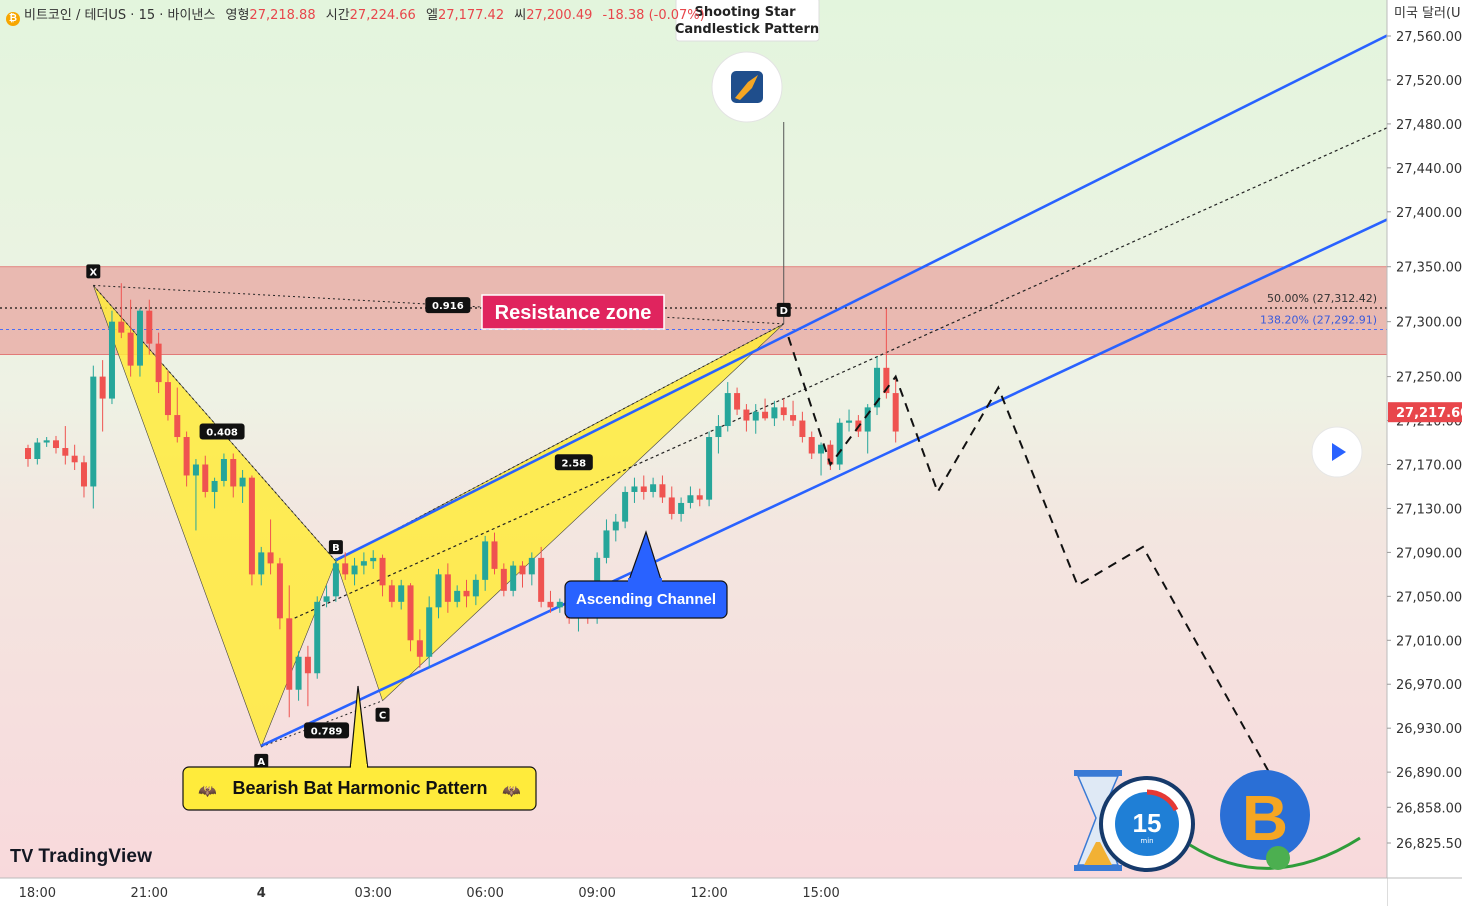 The image size is (1462, 906). Describe the element at coordinates (559, 15) in the screenshot. I see `close-value: 27,200.49` at that location.